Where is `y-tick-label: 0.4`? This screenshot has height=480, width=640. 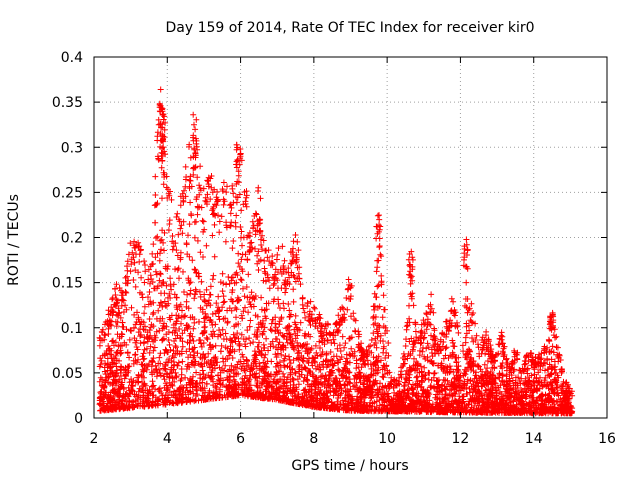
y-tick-label: 0.4 is located at coordinates (72, 58).